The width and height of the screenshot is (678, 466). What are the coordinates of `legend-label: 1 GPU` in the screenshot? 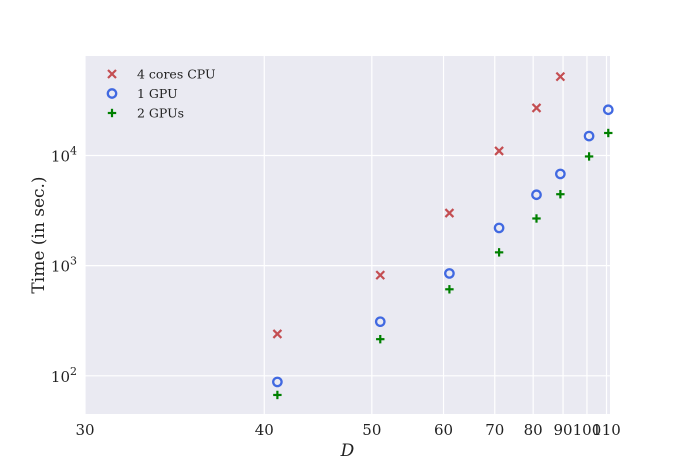 It's located at (157, 93).